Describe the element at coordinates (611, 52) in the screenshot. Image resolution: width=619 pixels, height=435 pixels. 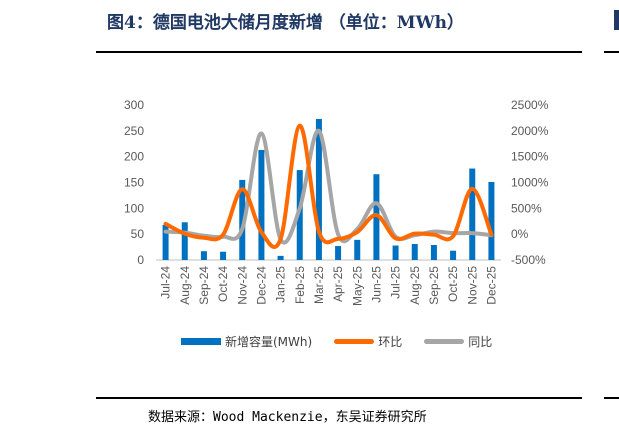
I see `top-rule-adjacent` at that location.